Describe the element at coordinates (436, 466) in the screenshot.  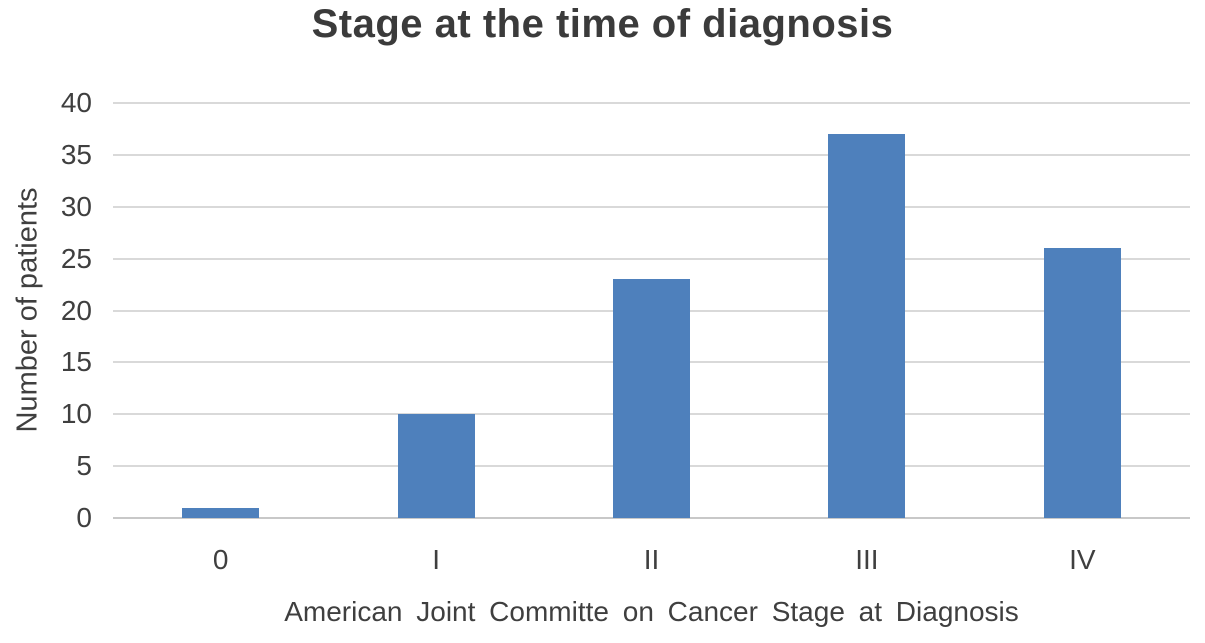
I see `bar-stage-I` at that location.